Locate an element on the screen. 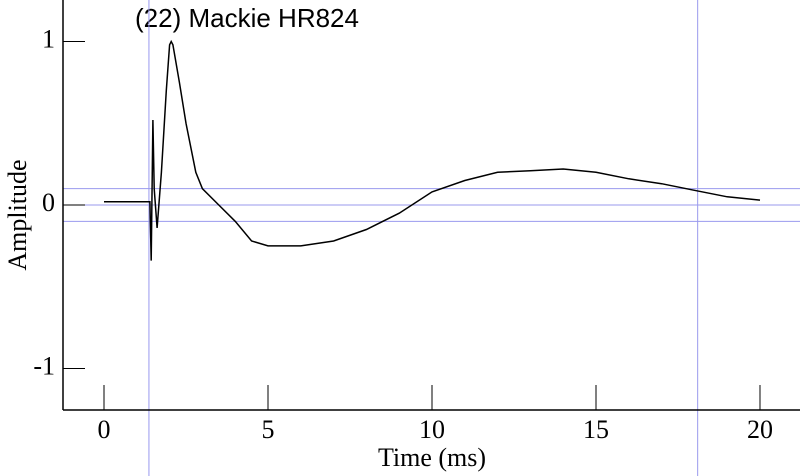 Image resolution: width=800 pixels, height=476 pixels. y-axis-label: Amplitude is located at coordinates (17, 214).